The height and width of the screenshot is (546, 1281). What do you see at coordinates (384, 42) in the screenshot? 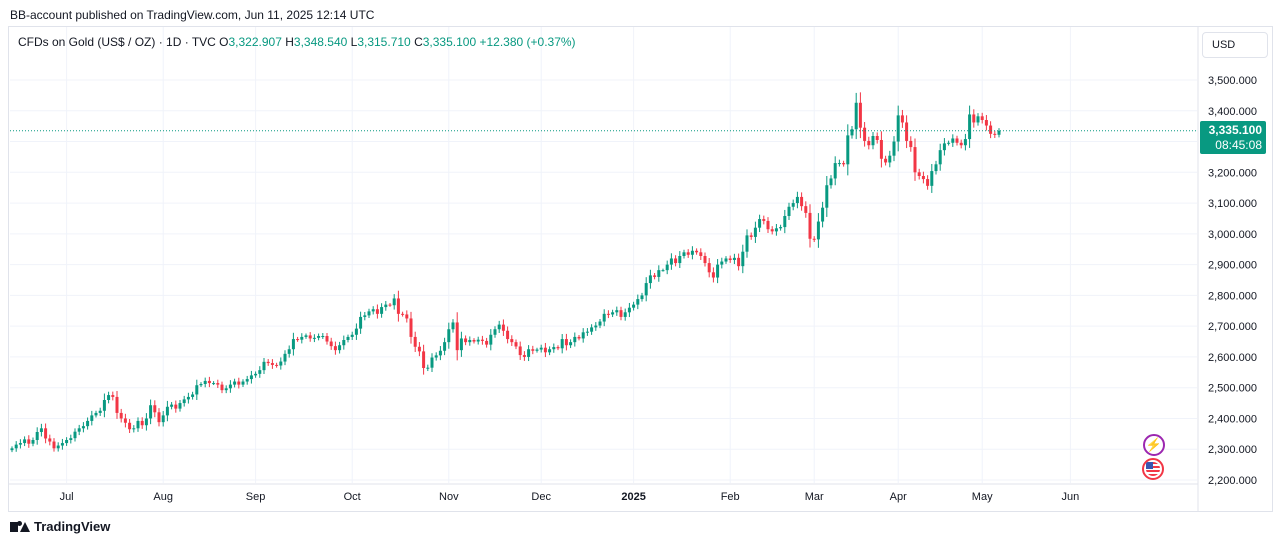
I see `low-value: 3,315.710` at bounding box center [384, 42].